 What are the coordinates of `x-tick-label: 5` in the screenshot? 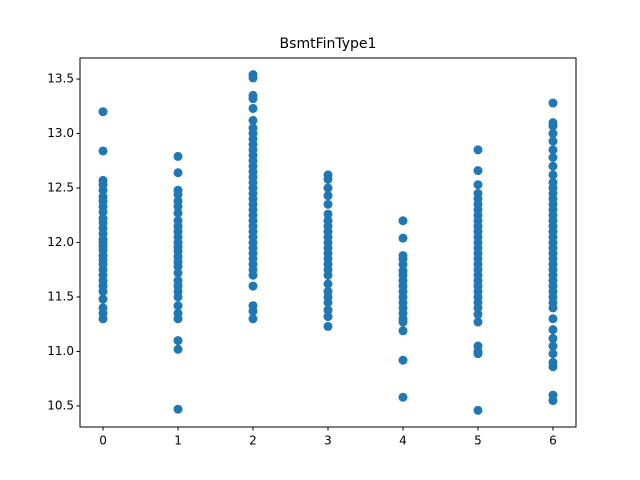 It's located at (478, 441).